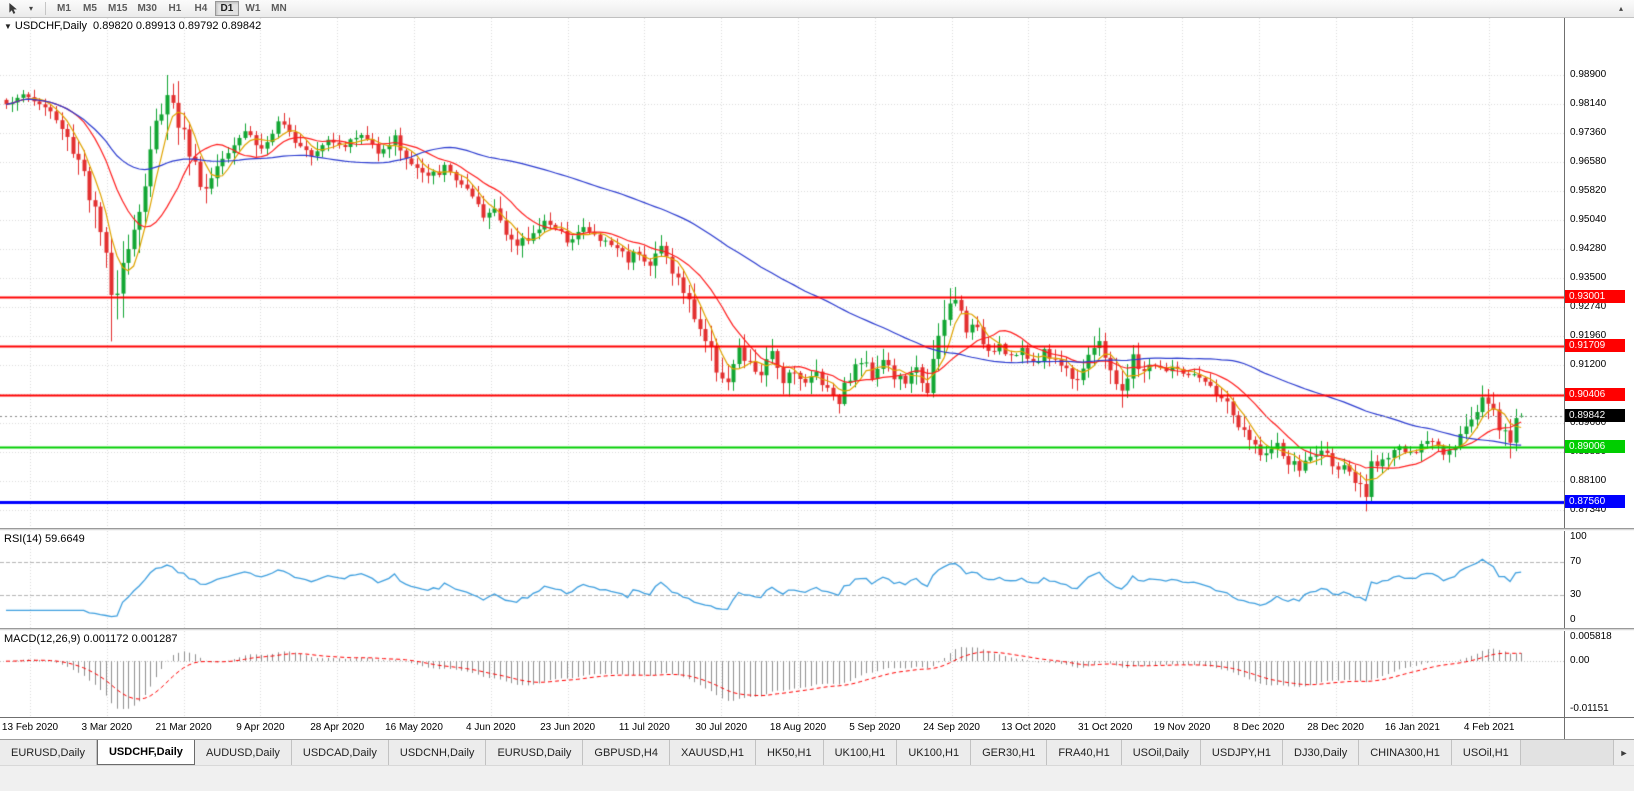 This screenshot has width=1634, height=791. I want to click on chevron-down-icon: ▾, so click(30, 8).